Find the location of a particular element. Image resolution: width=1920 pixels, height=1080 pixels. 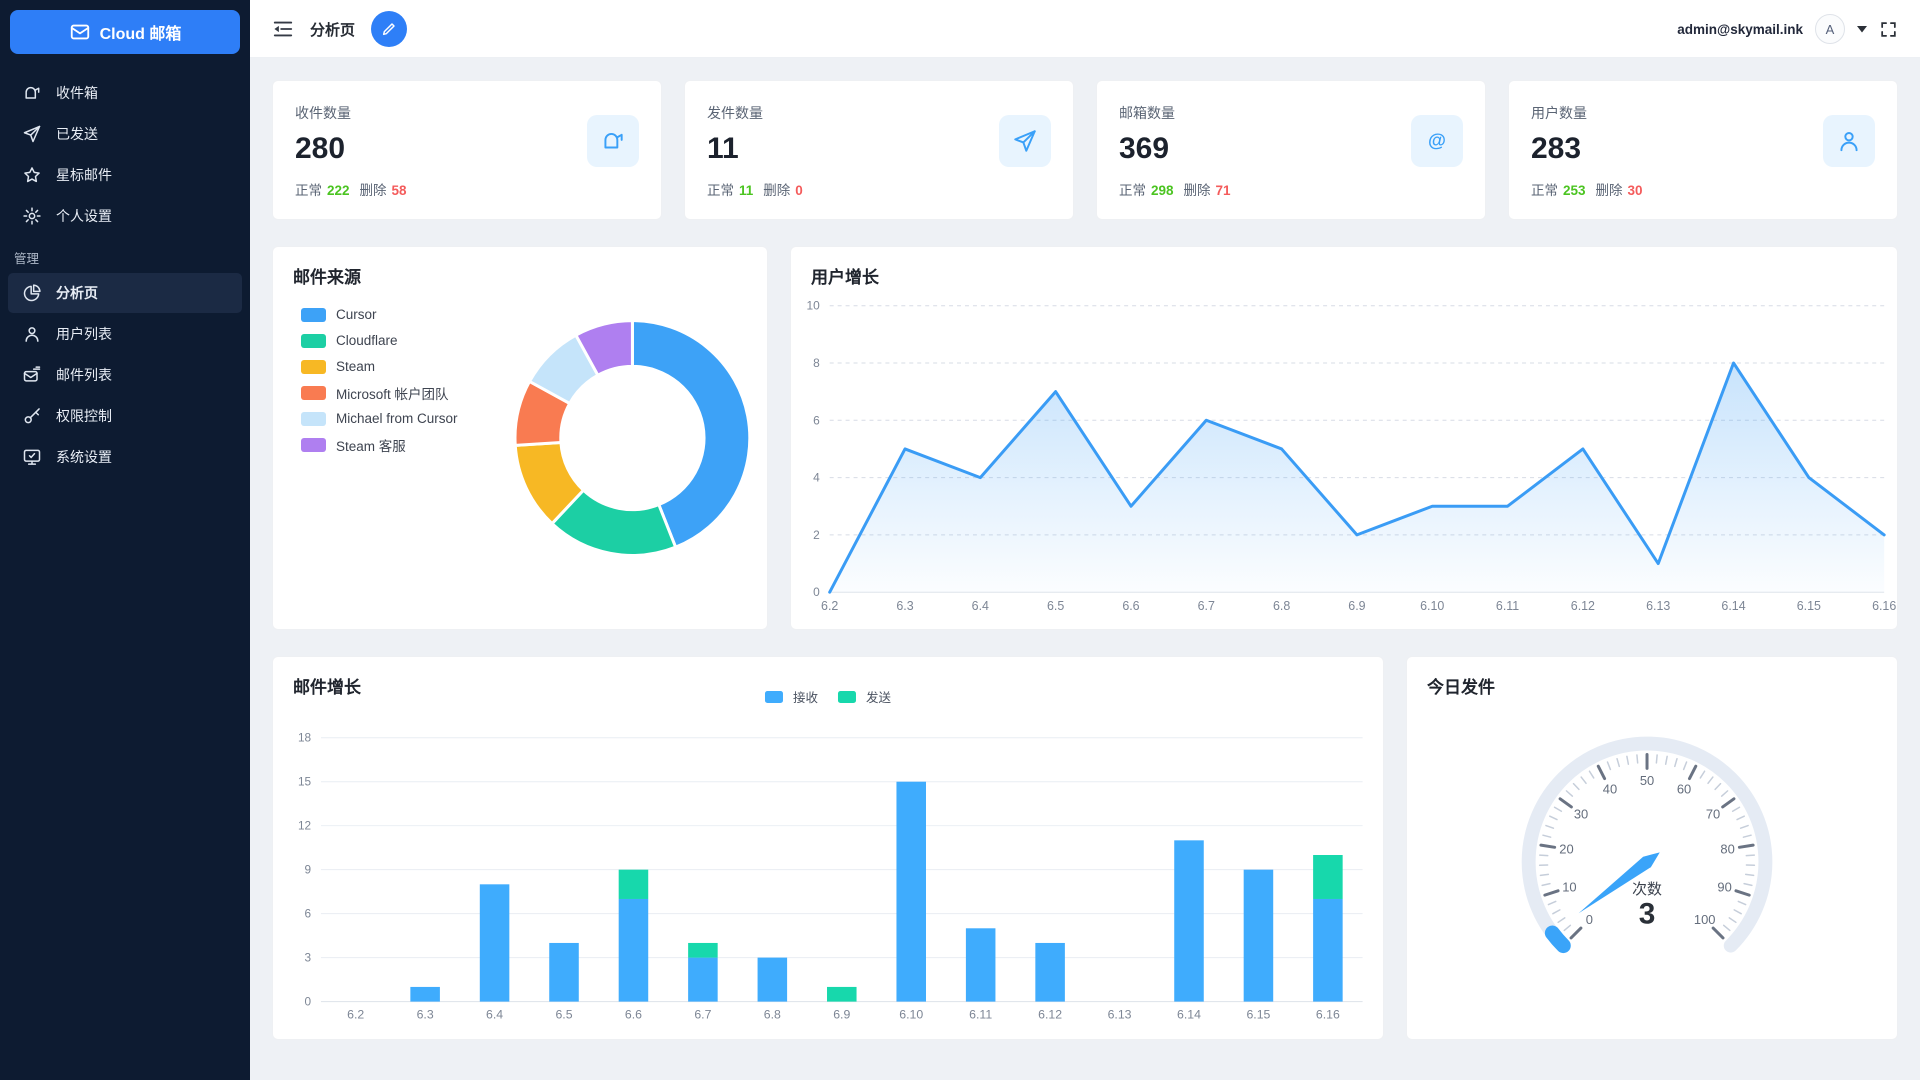

deleted-count: 30 is located at coordinates (1635, 190).